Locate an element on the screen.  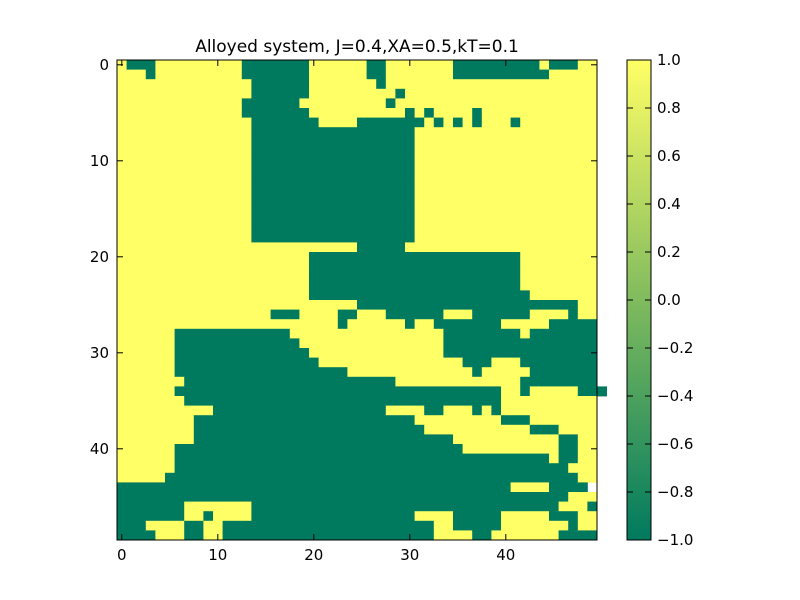
colorbar-tick-label: 1.0 is located at coordinates (669, 60).